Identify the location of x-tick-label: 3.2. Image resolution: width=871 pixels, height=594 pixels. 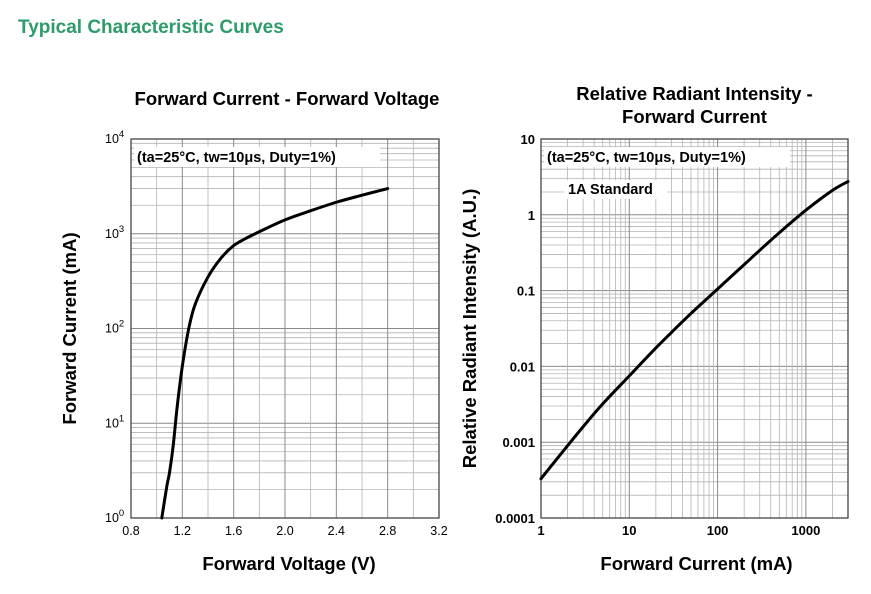
(438, 531).